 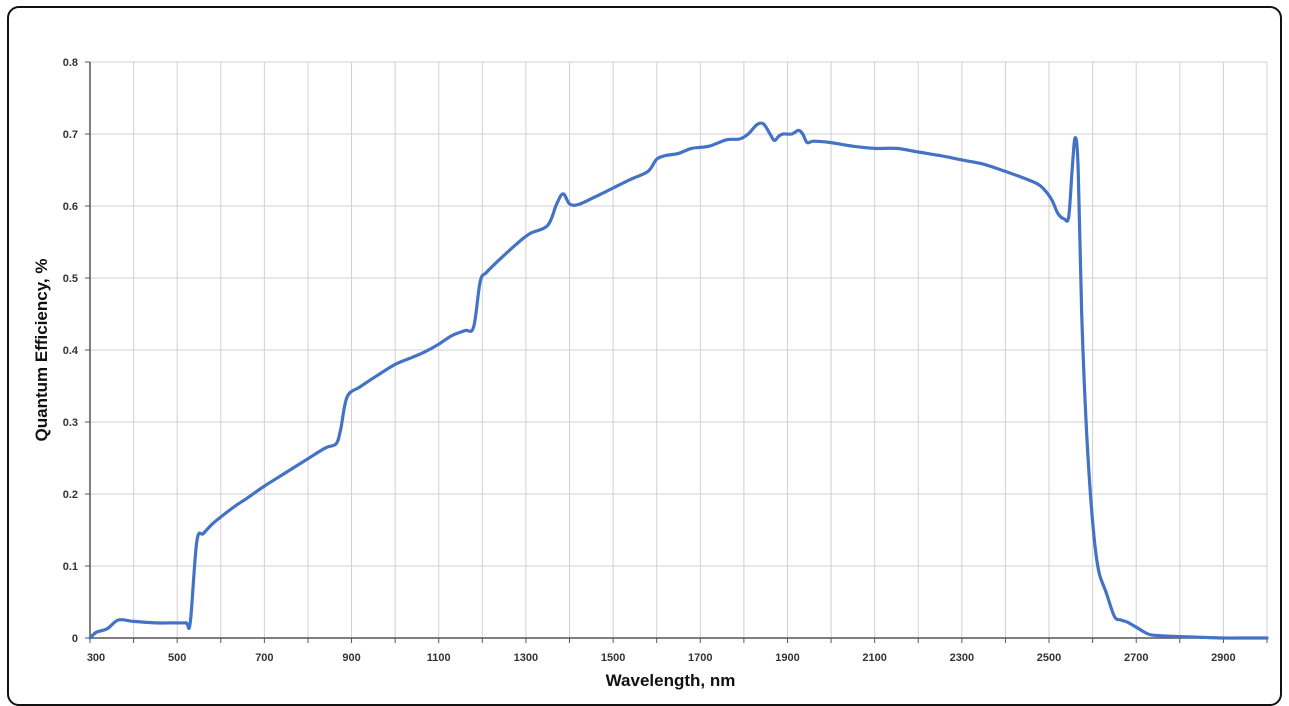 I want to click on x-tick-label: 2300, so click(x=962, y=658).